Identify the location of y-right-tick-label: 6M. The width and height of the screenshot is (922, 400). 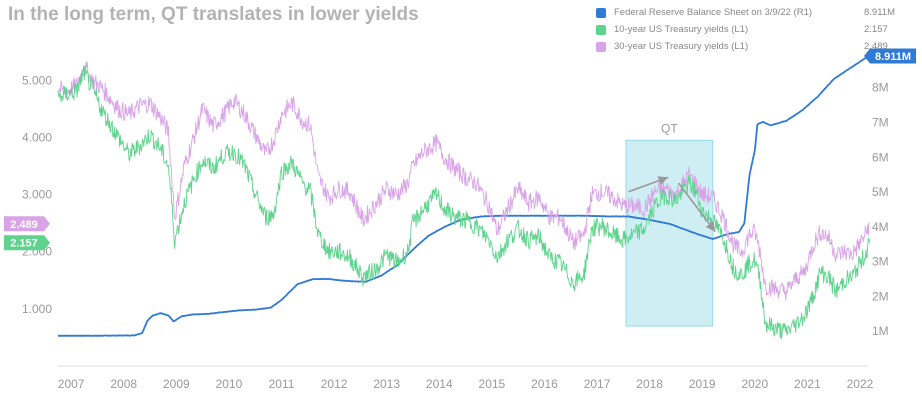
(880, 157).